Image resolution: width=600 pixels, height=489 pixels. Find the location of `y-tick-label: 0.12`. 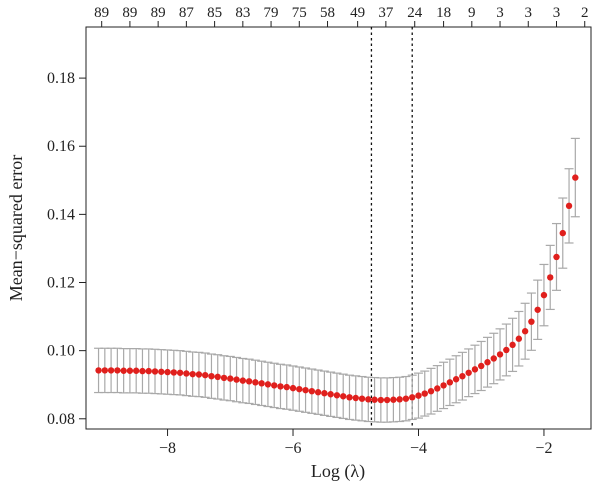

y-tick-label: 0.12 is located at coordinates (61, 283).